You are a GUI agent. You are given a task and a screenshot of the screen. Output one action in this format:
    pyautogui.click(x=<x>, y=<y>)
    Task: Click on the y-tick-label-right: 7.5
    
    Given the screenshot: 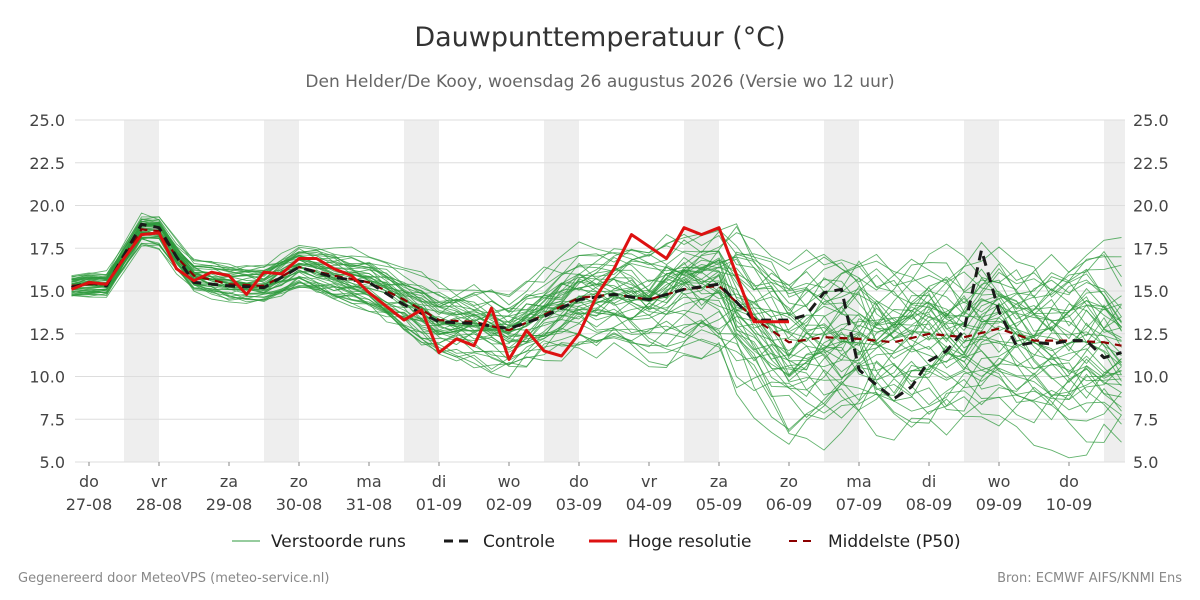 What is the action you would take?
    pyautogui.click(x=1145, y=419)
    